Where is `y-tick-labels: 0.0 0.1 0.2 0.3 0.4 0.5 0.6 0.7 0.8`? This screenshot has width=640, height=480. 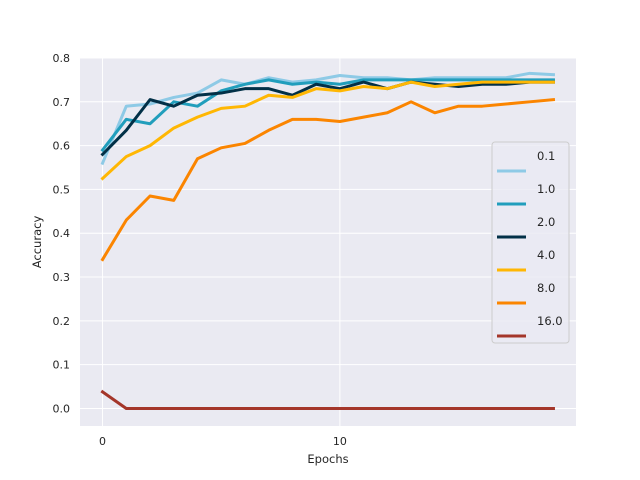 y-tick-labels: 0.0 0.1 0.2 0.3 0.4 0.5 0.6 0.7 0.8 is located at coordinates (62, 233).